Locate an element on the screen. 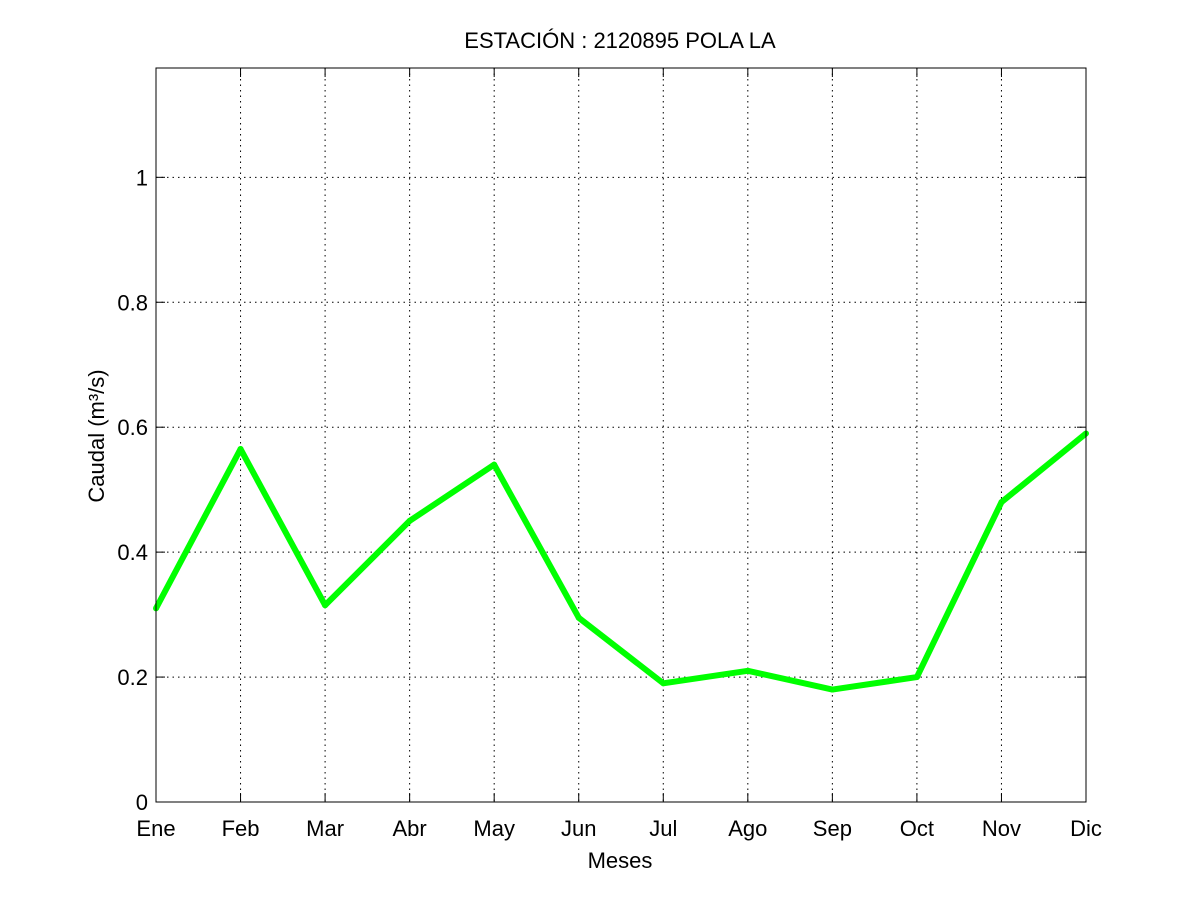 The height and width of the screenshot is (900, 1200). x-tick-label: Abr is located at coordinates (410, 828).